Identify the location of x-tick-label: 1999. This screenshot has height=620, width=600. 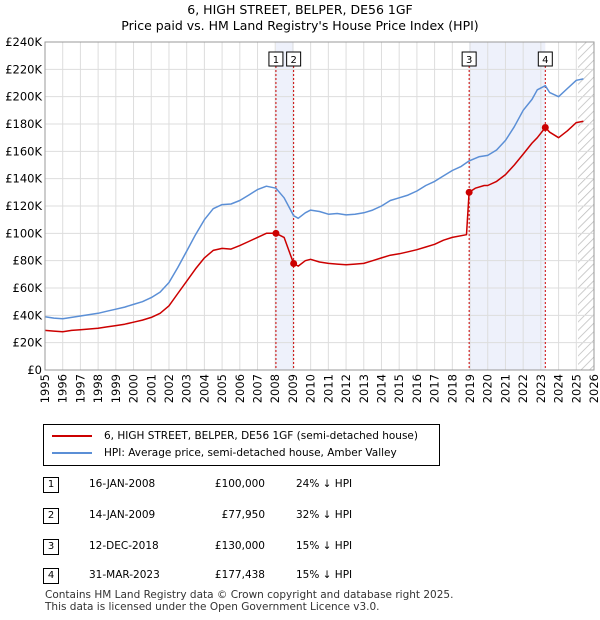
(116, 388).